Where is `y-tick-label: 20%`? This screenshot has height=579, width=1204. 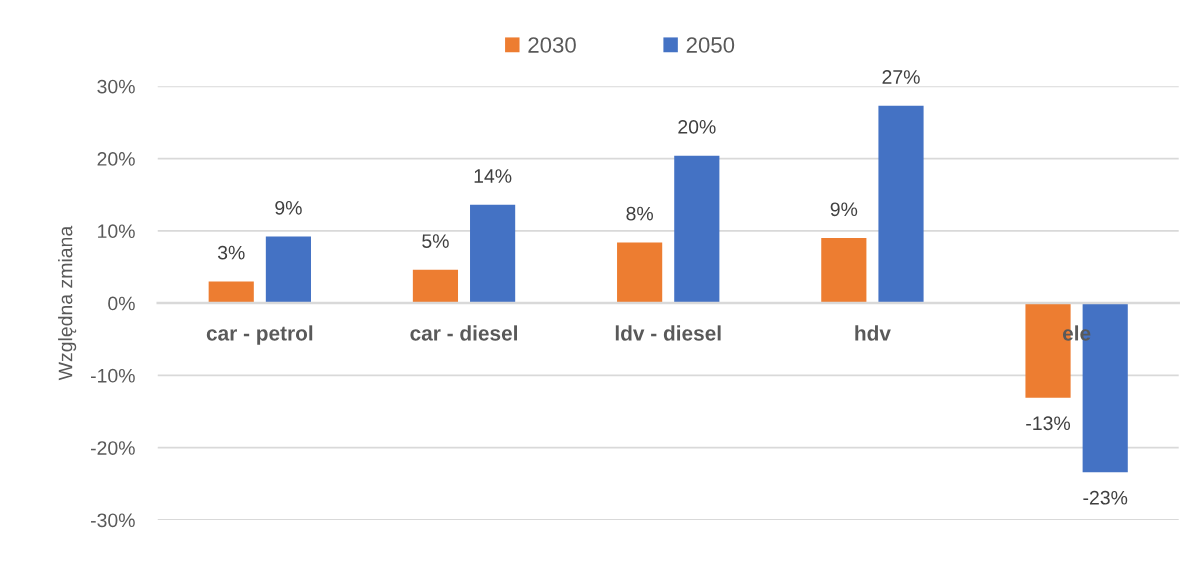
y-tick-label: 20% is located at coordinates (116, 159).